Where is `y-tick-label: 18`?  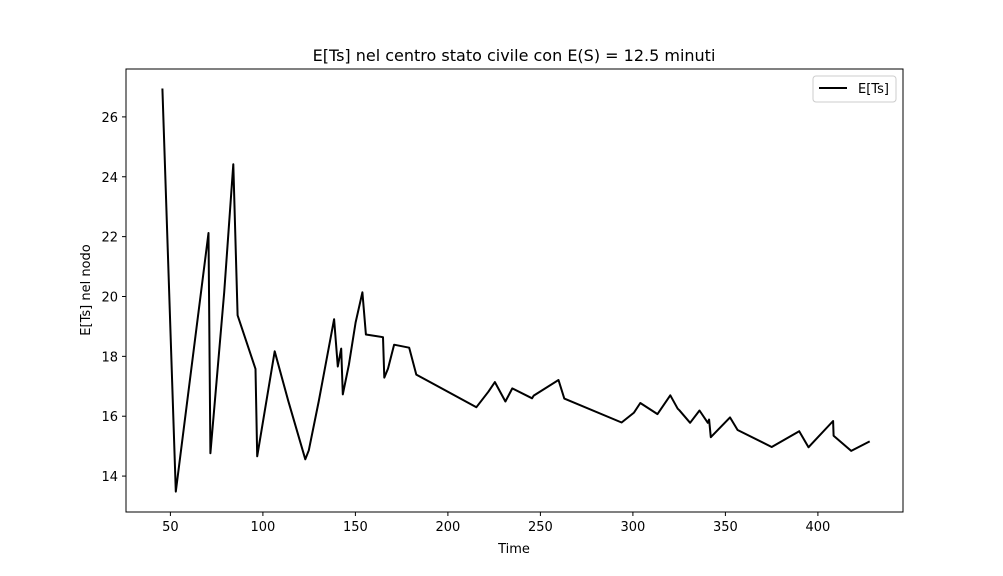
y-tick-label: 18 is located at coordinates (109, 357).